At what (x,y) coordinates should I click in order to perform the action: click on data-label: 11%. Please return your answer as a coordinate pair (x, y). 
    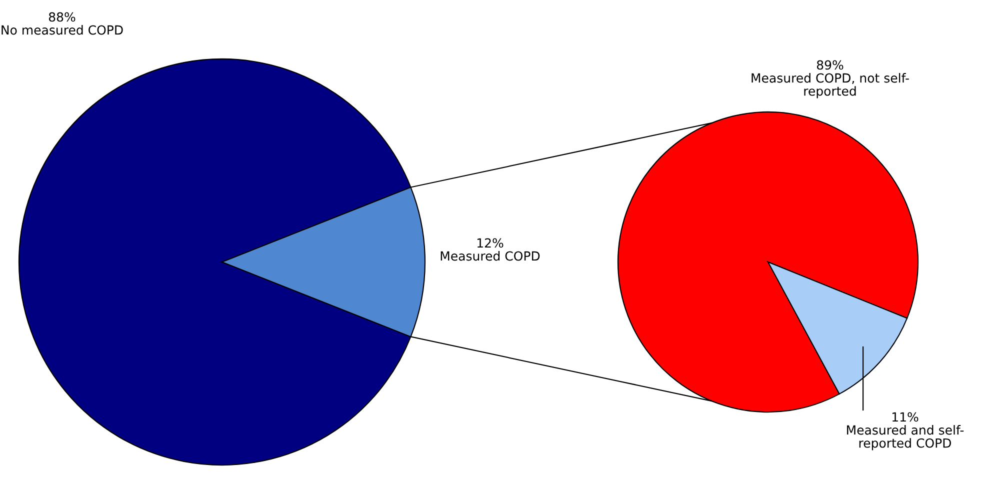
    Looking at the image, I should click on (905, 417).